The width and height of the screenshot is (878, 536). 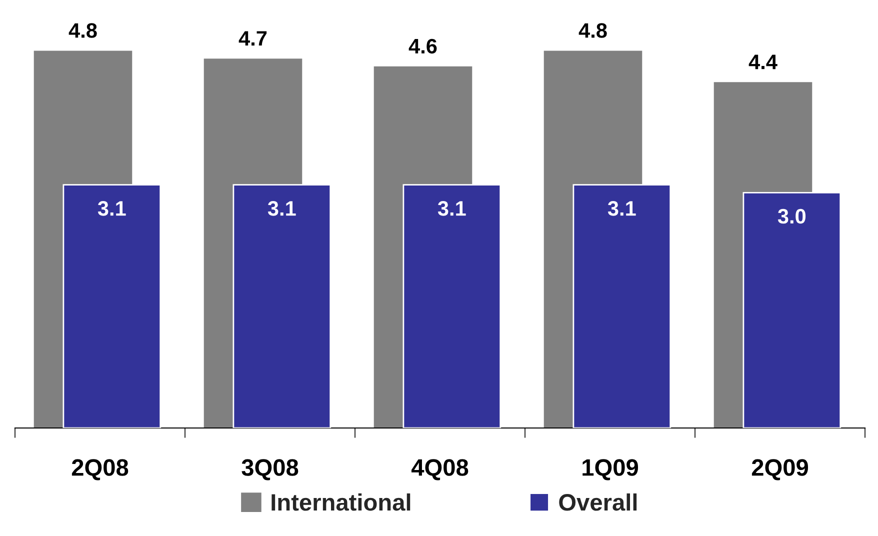 I want to click on legend-label: Overall, so click(x=598, y=502).